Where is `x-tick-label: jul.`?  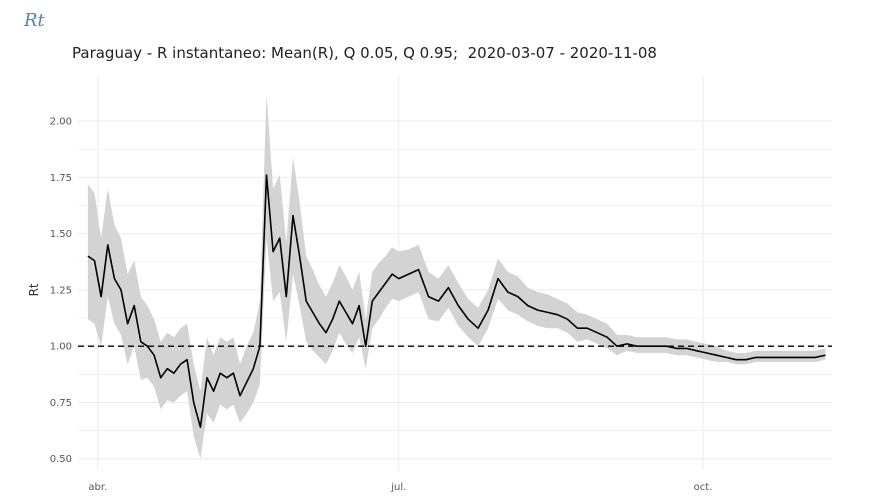 x-tick-label: jul. is located at coordinates (398, 487).